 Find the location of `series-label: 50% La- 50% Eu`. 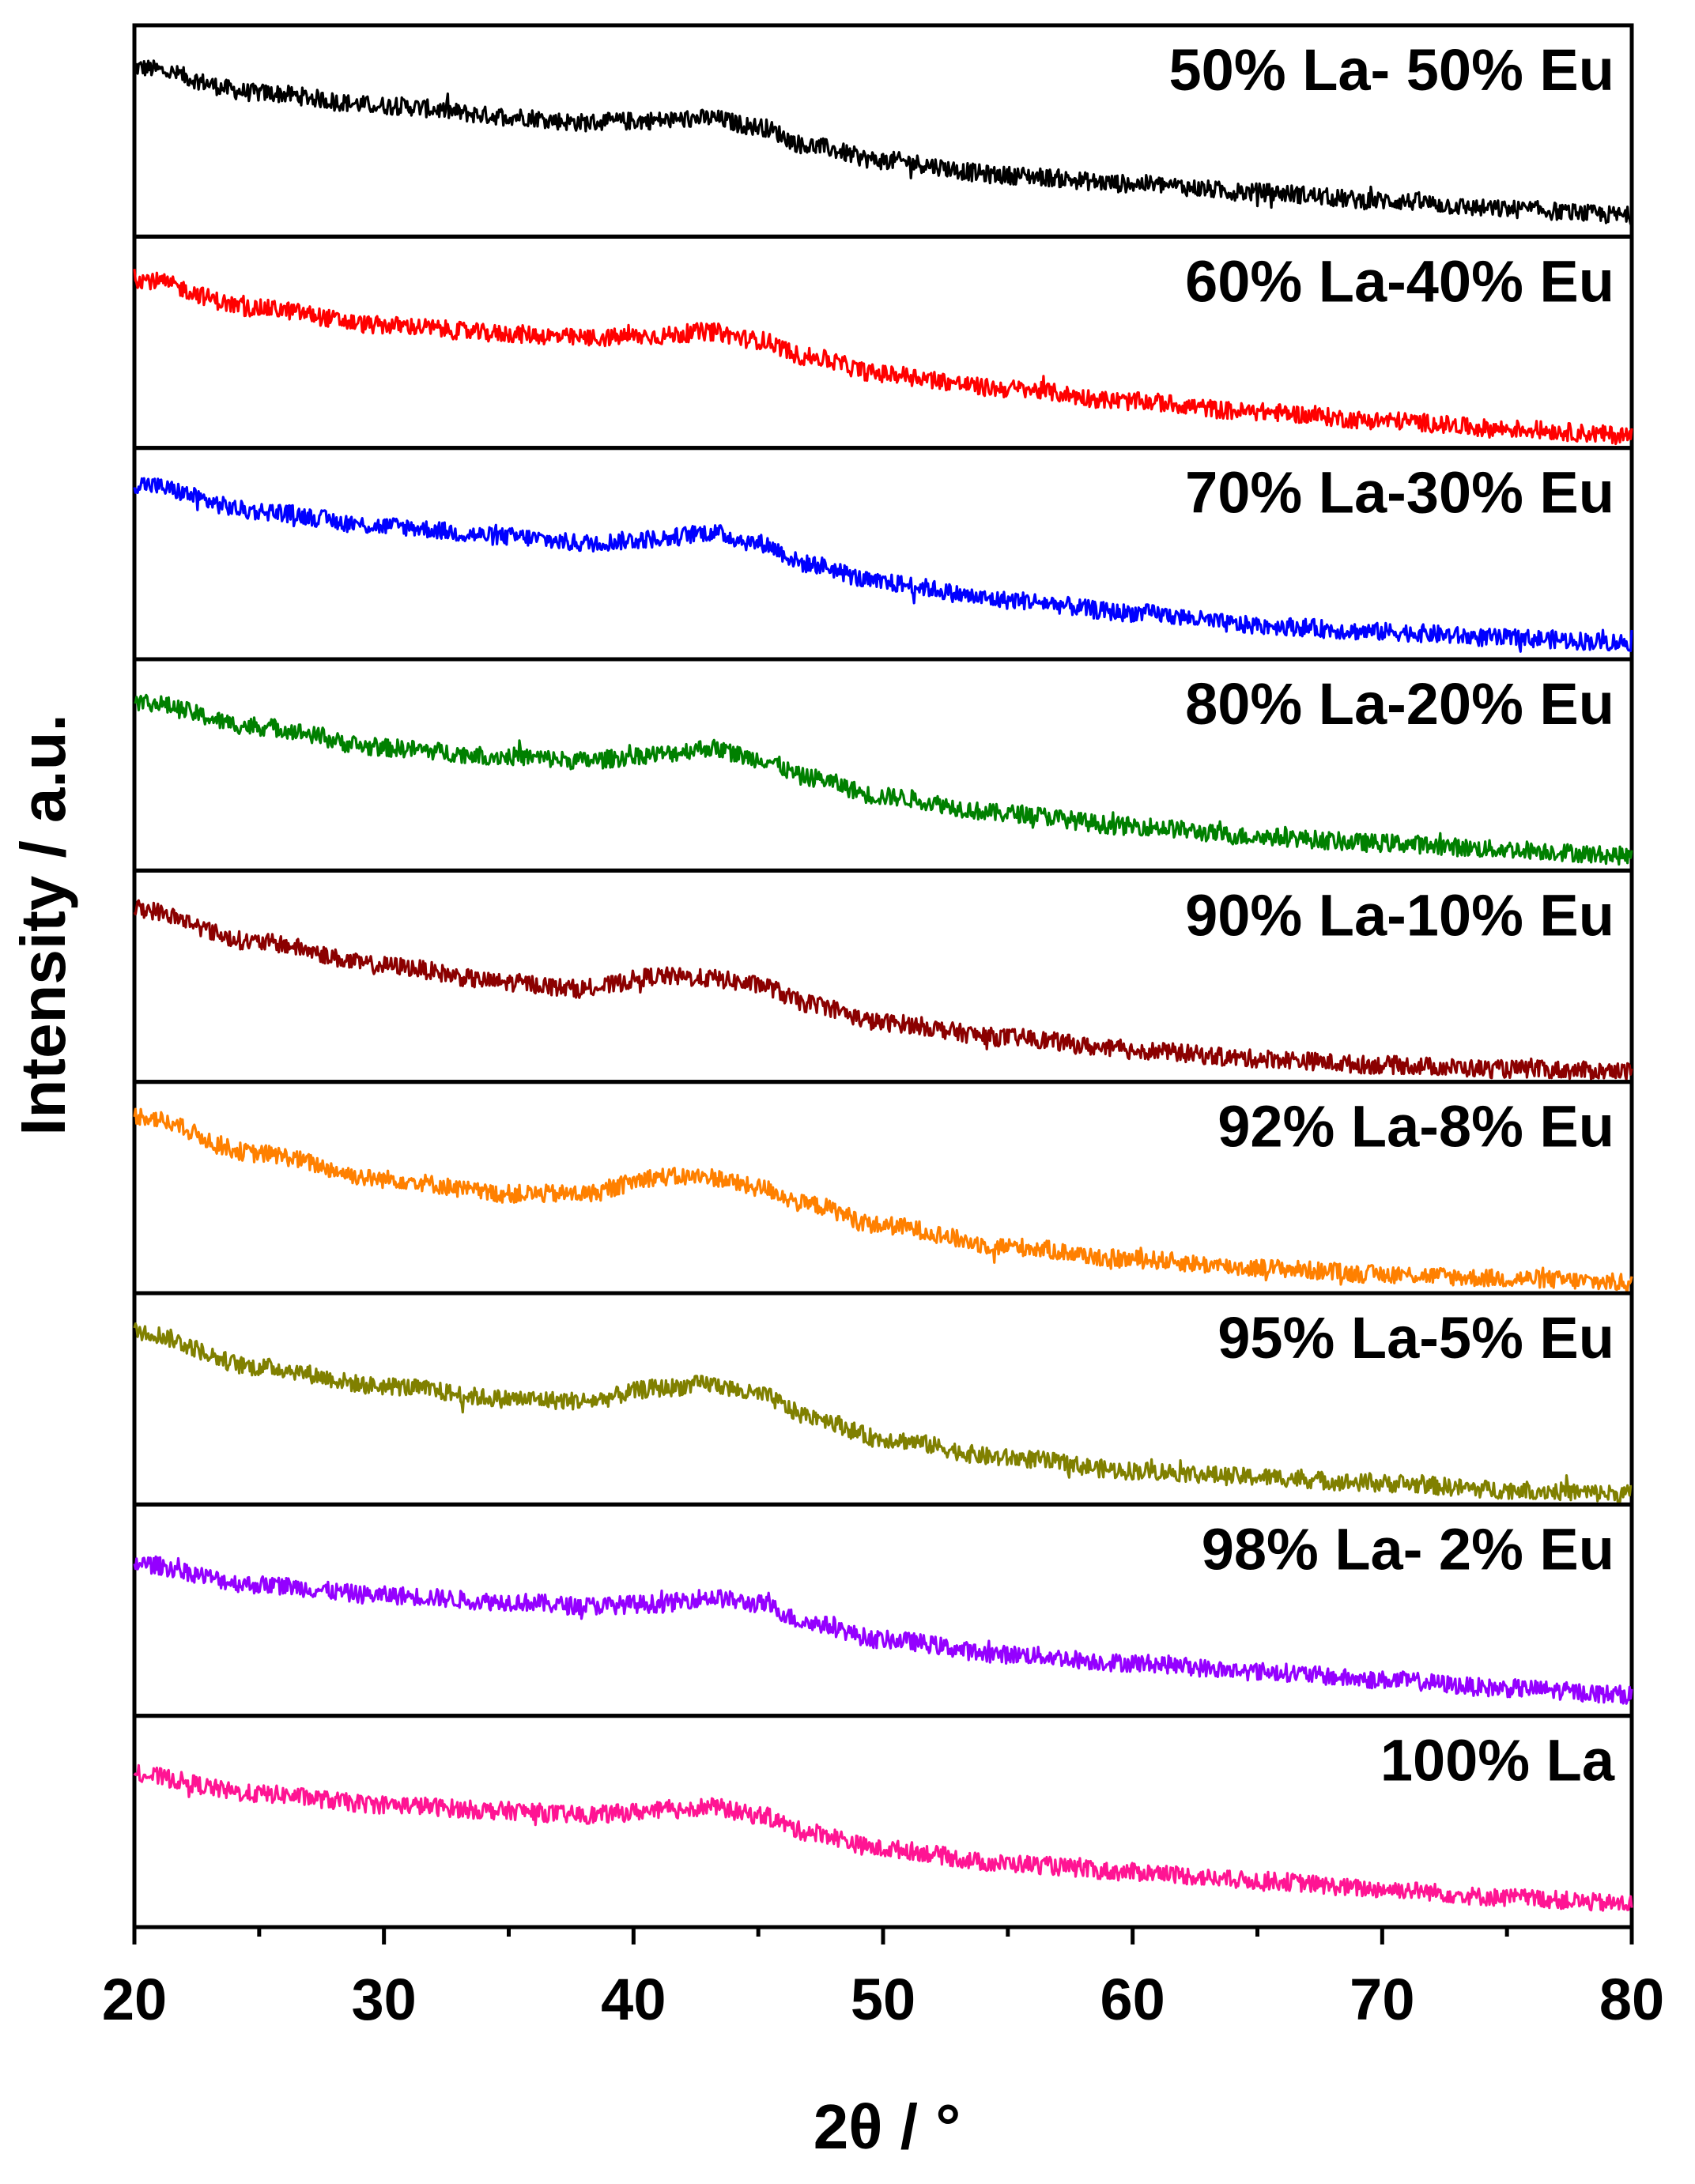

series-label: 50% La- 50% Eu is located at coordinates (1391, 70).